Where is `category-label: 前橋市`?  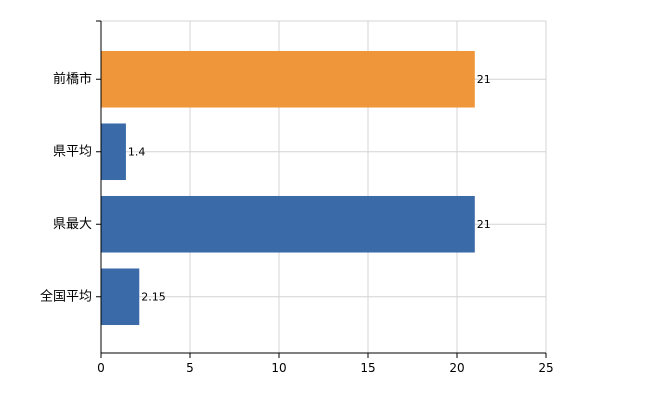 category-label: 前橋市 is located at coordinates (72, 79).